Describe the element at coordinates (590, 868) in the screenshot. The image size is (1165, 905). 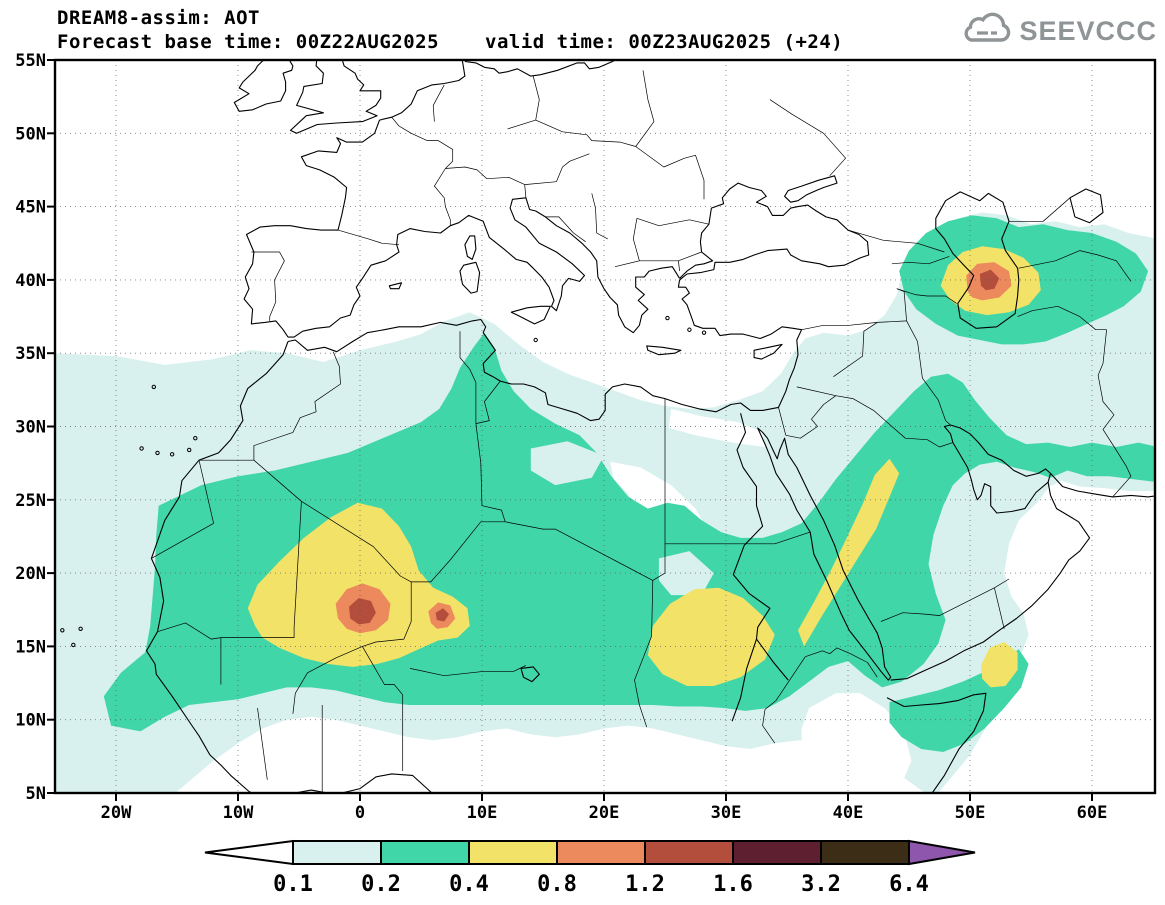
I see `colorbar: 0.1 0.2 0.4 0.8 1.2 1.6 3.2 6.4` at that location.